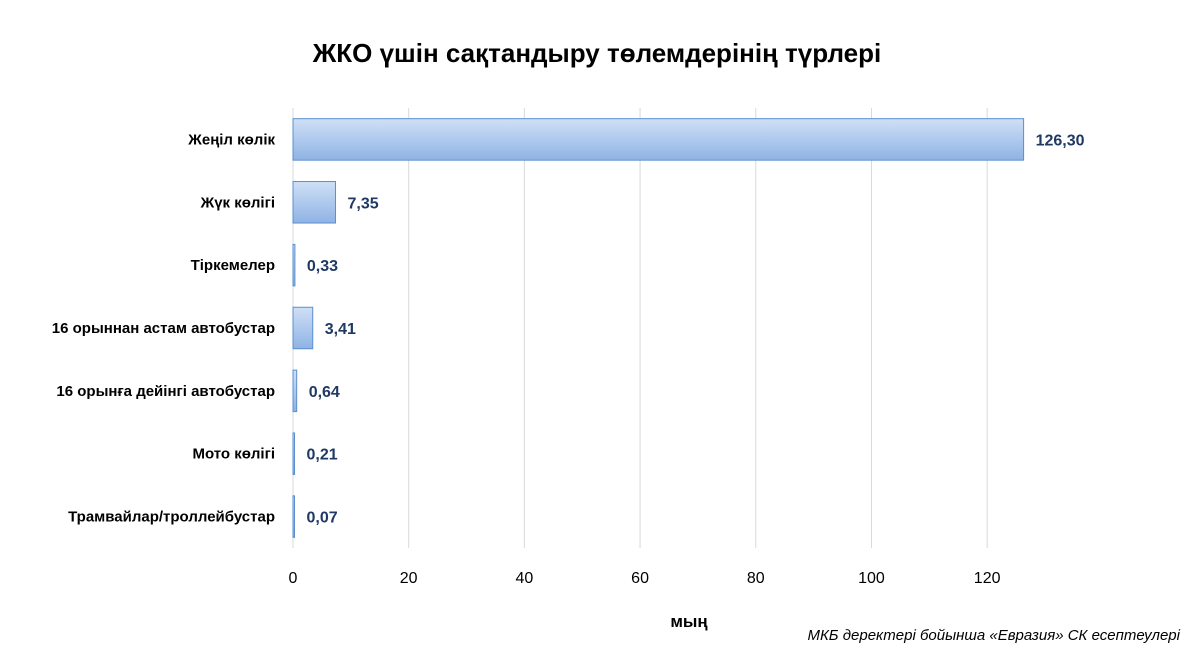 The image size is (1193, 671). What do you see at coordinates (524, 578) in the screenshot?
I see `x-tick-label-40: 40` at bounding box center [524, 578].